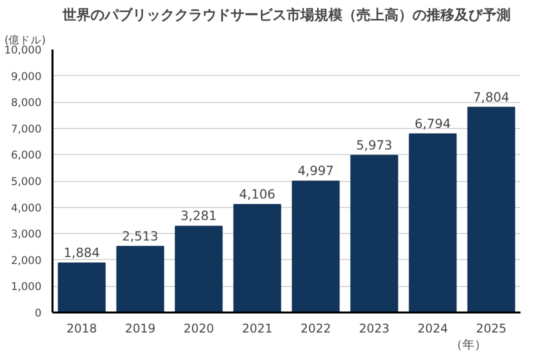  I want to click on data-label: 3,281, so click(198, 216).